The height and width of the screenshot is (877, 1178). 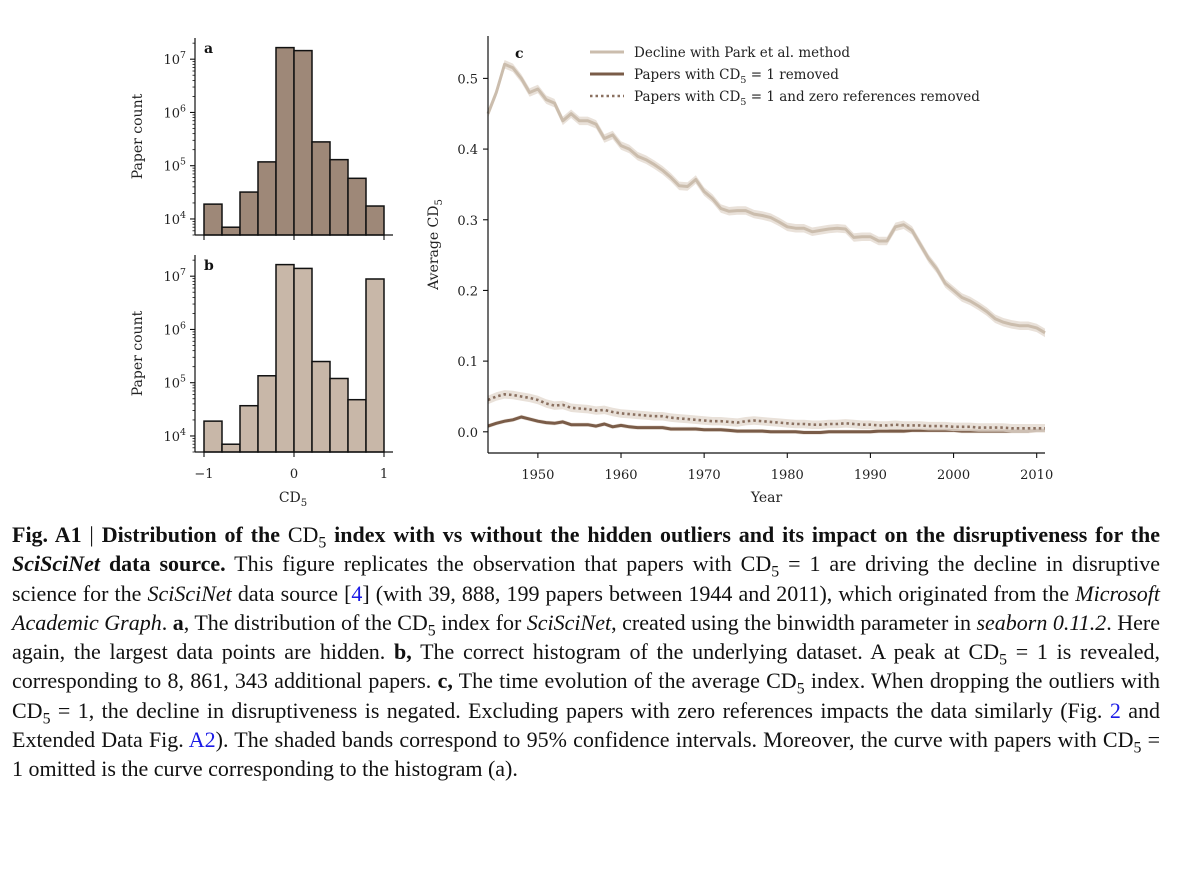 What do you see at coordinates (1041, 622) in the screenshot?
I see `caption-segment: seaborn 0.11.2` at bounding box center [1041, 622].